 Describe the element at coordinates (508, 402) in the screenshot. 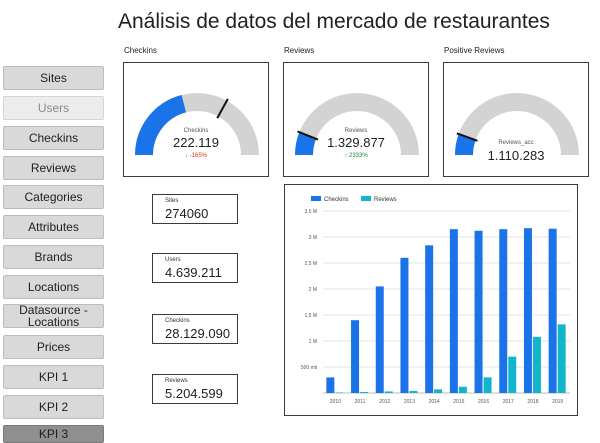

I see `x-tick-label: 2017` at that location.